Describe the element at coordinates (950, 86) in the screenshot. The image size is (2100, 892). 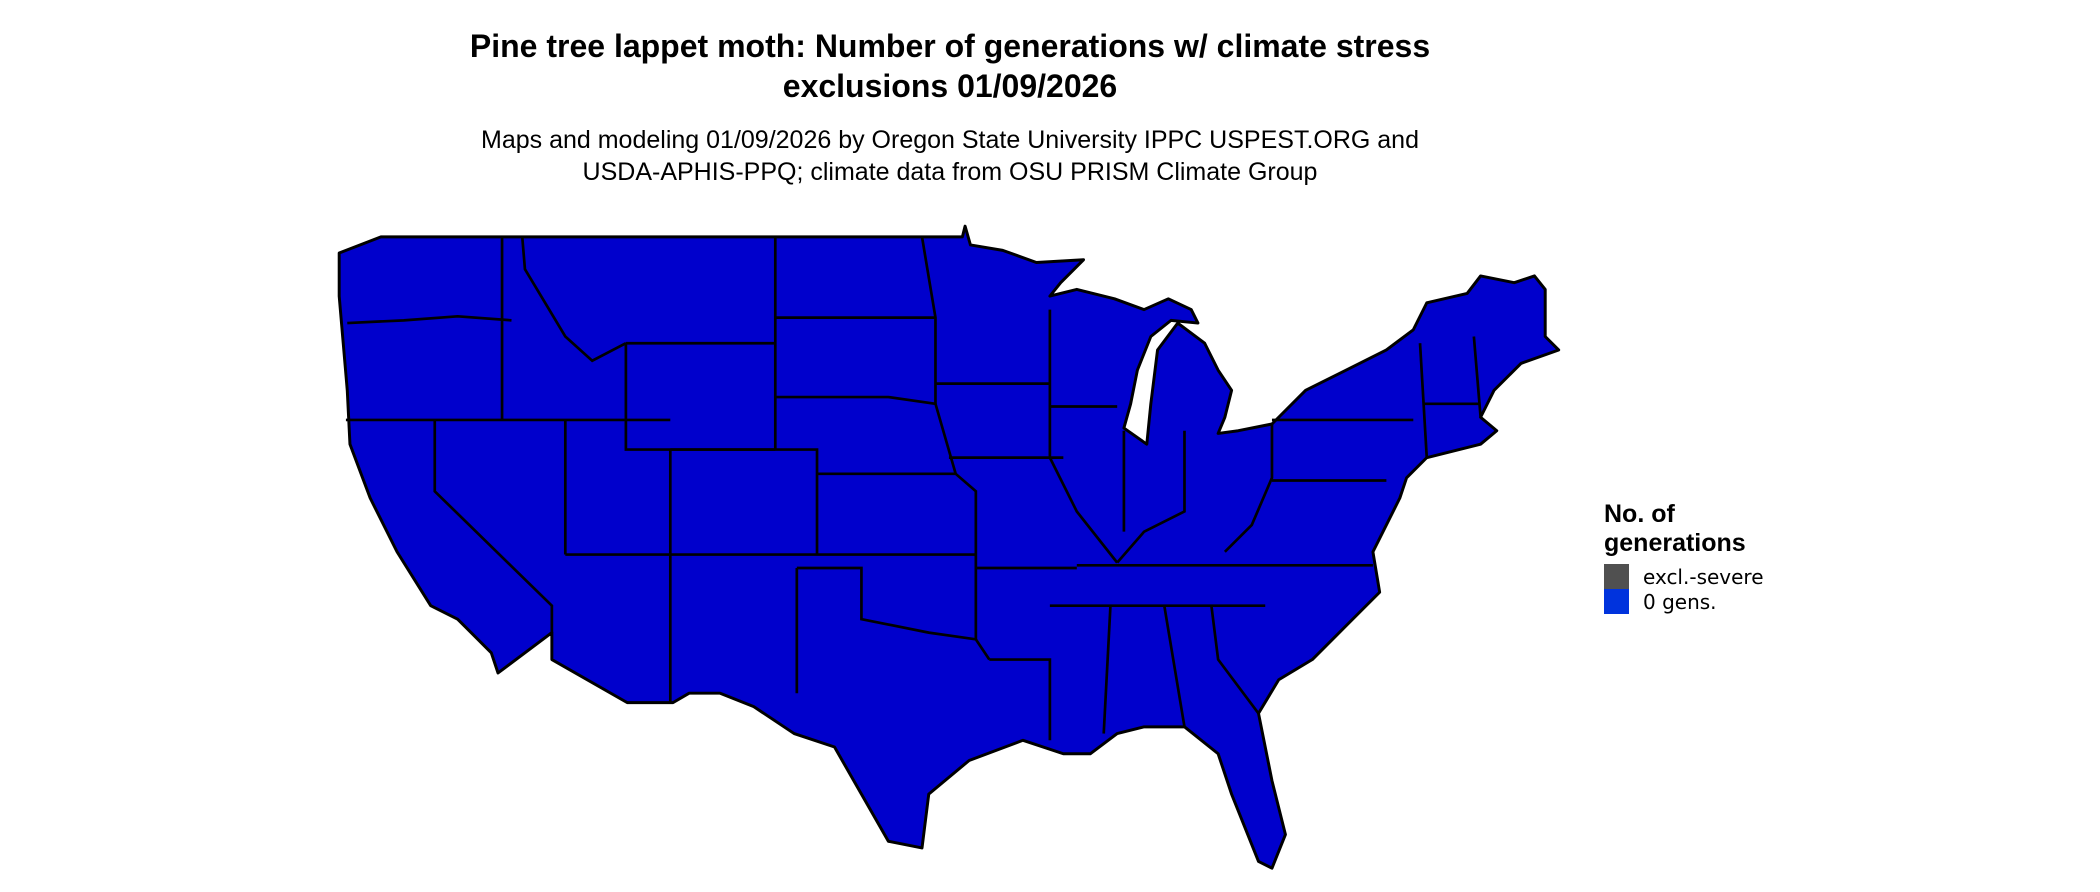
I see `map-title-line2: exclusions 01/09/2026` at that location.